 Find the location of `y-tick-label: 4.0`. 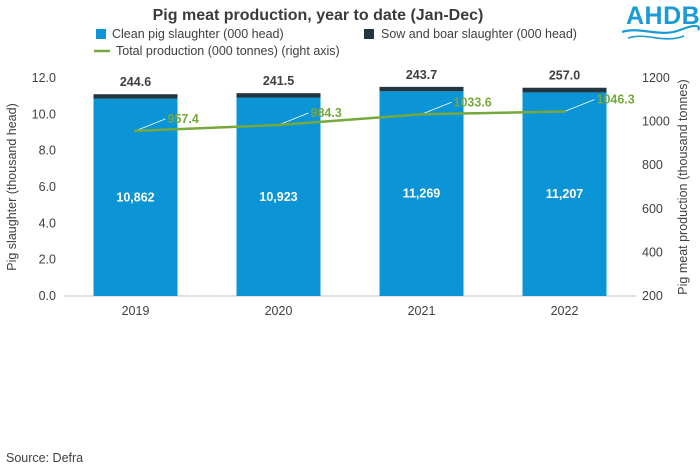

y-tick-label: 4.0 is located at coordinates (47, 223).